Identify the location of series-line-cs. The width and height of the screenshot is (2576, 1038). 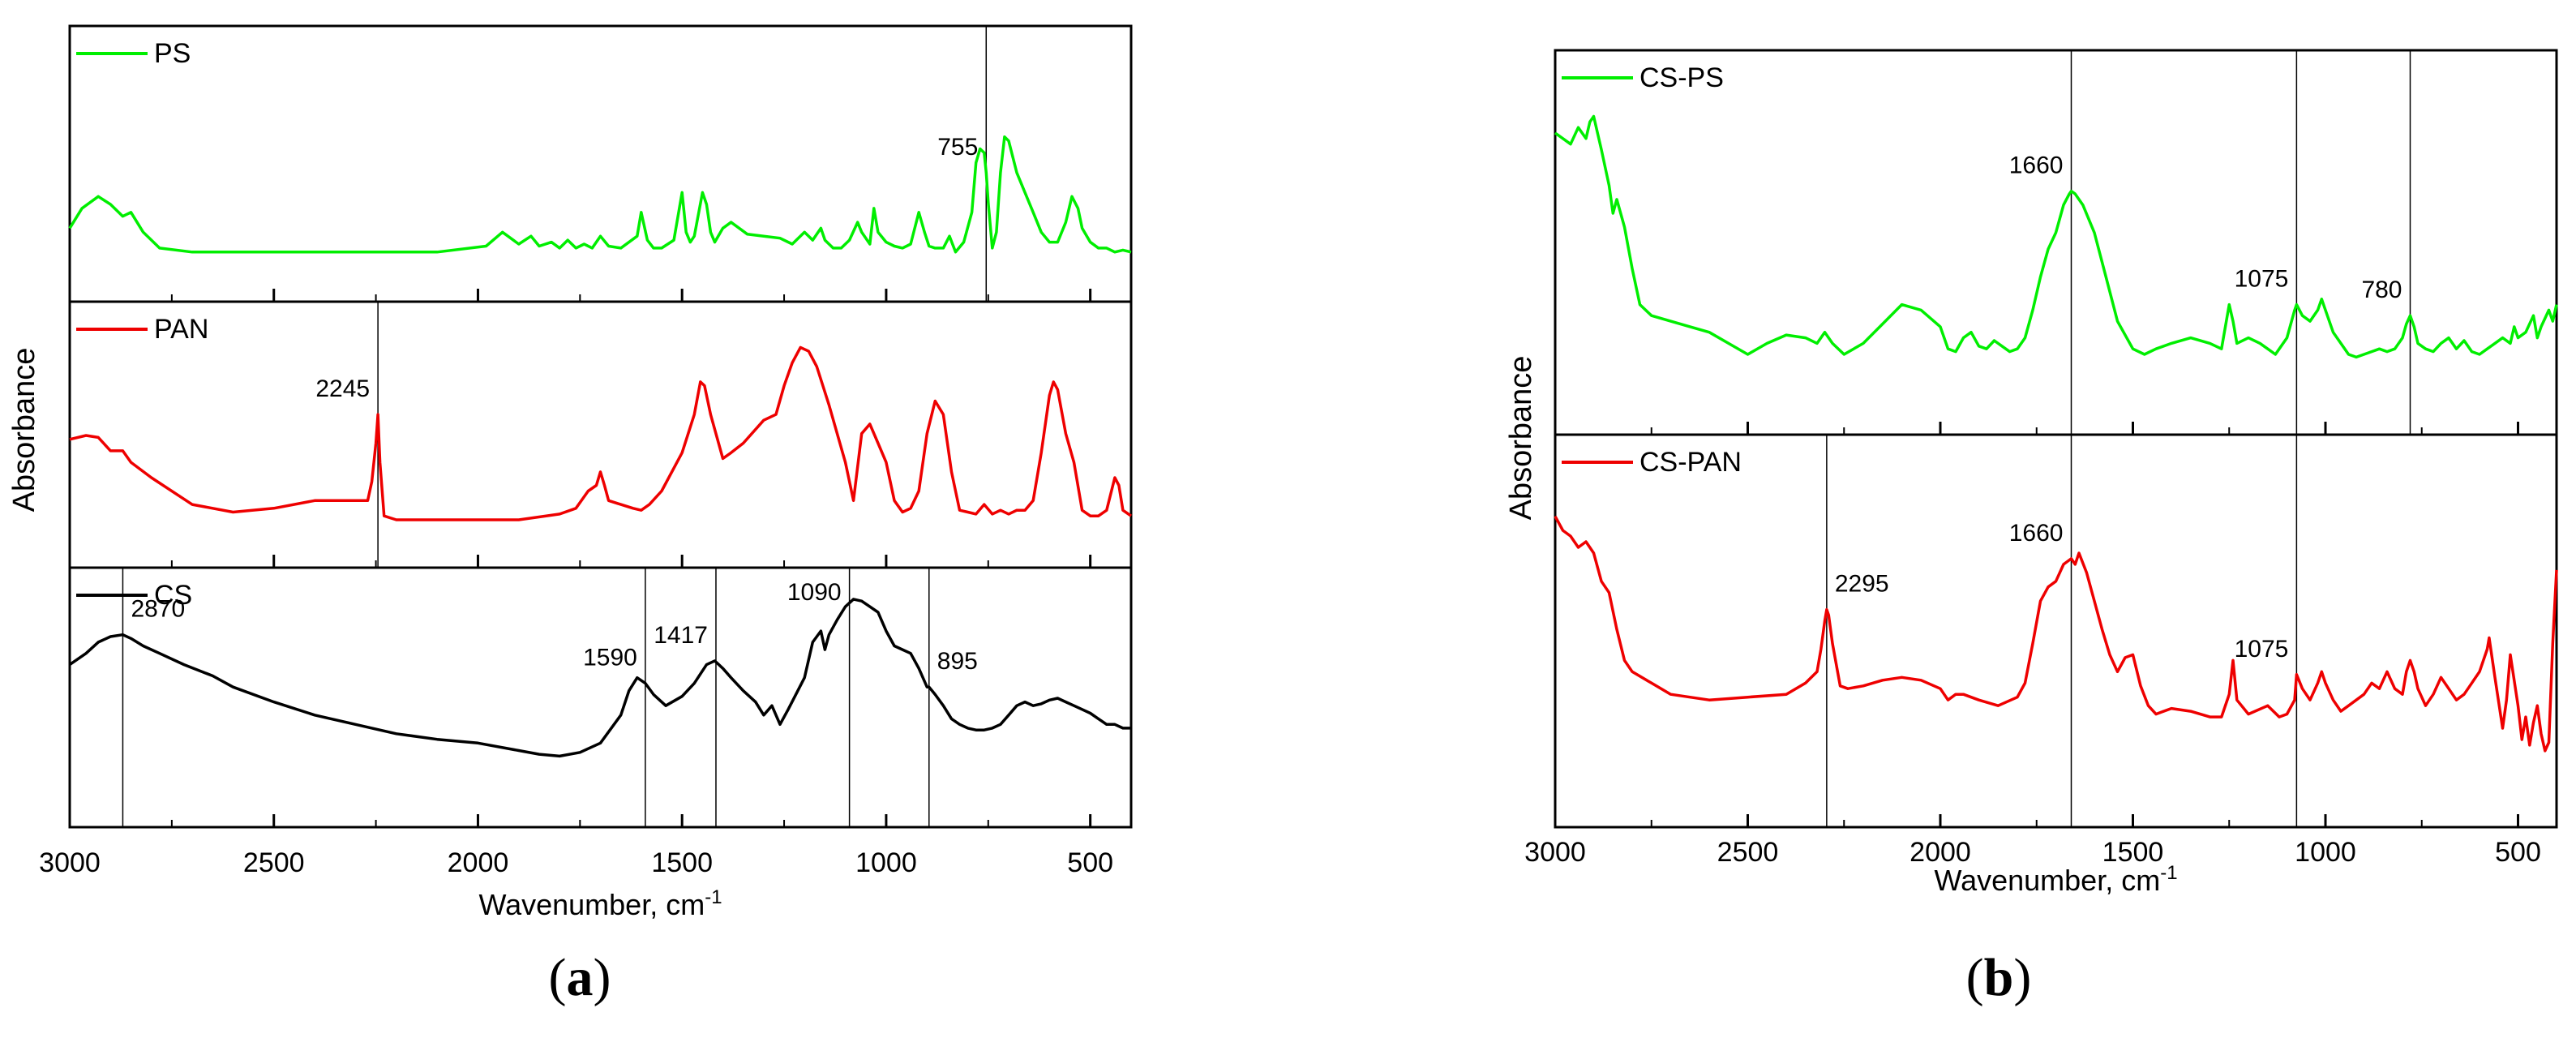
(600, 678).